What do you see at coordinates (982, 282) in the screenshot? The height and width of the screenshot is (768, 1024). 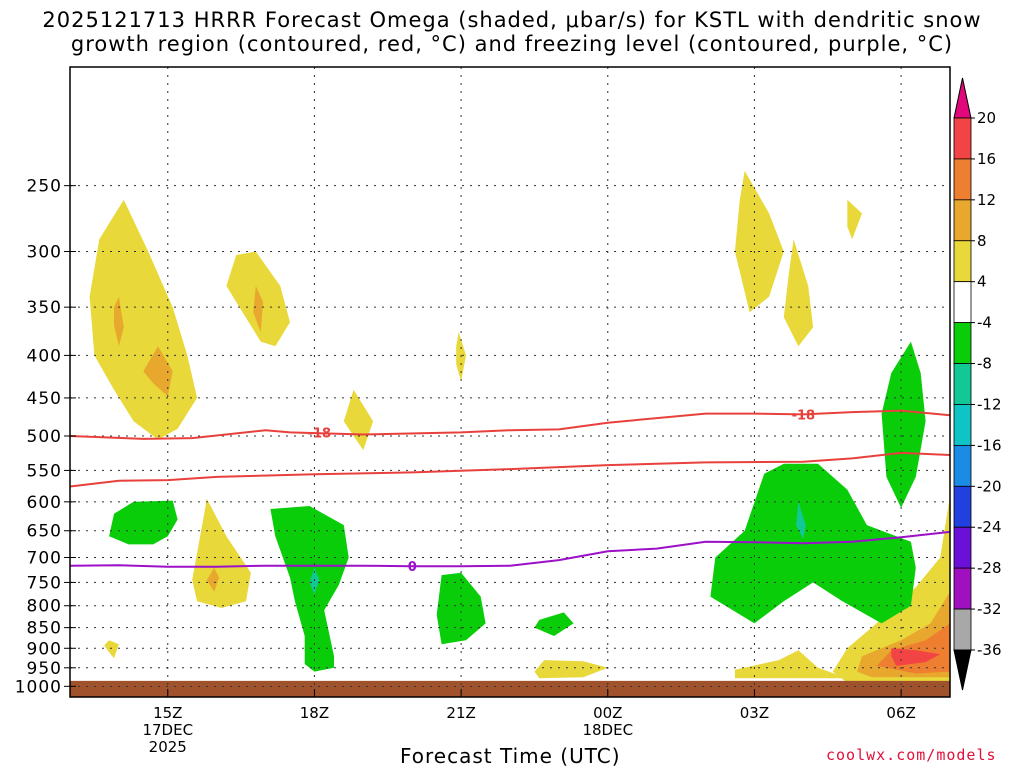 I see `colorbar-label-4: 4` at bounding box center [982, 282].